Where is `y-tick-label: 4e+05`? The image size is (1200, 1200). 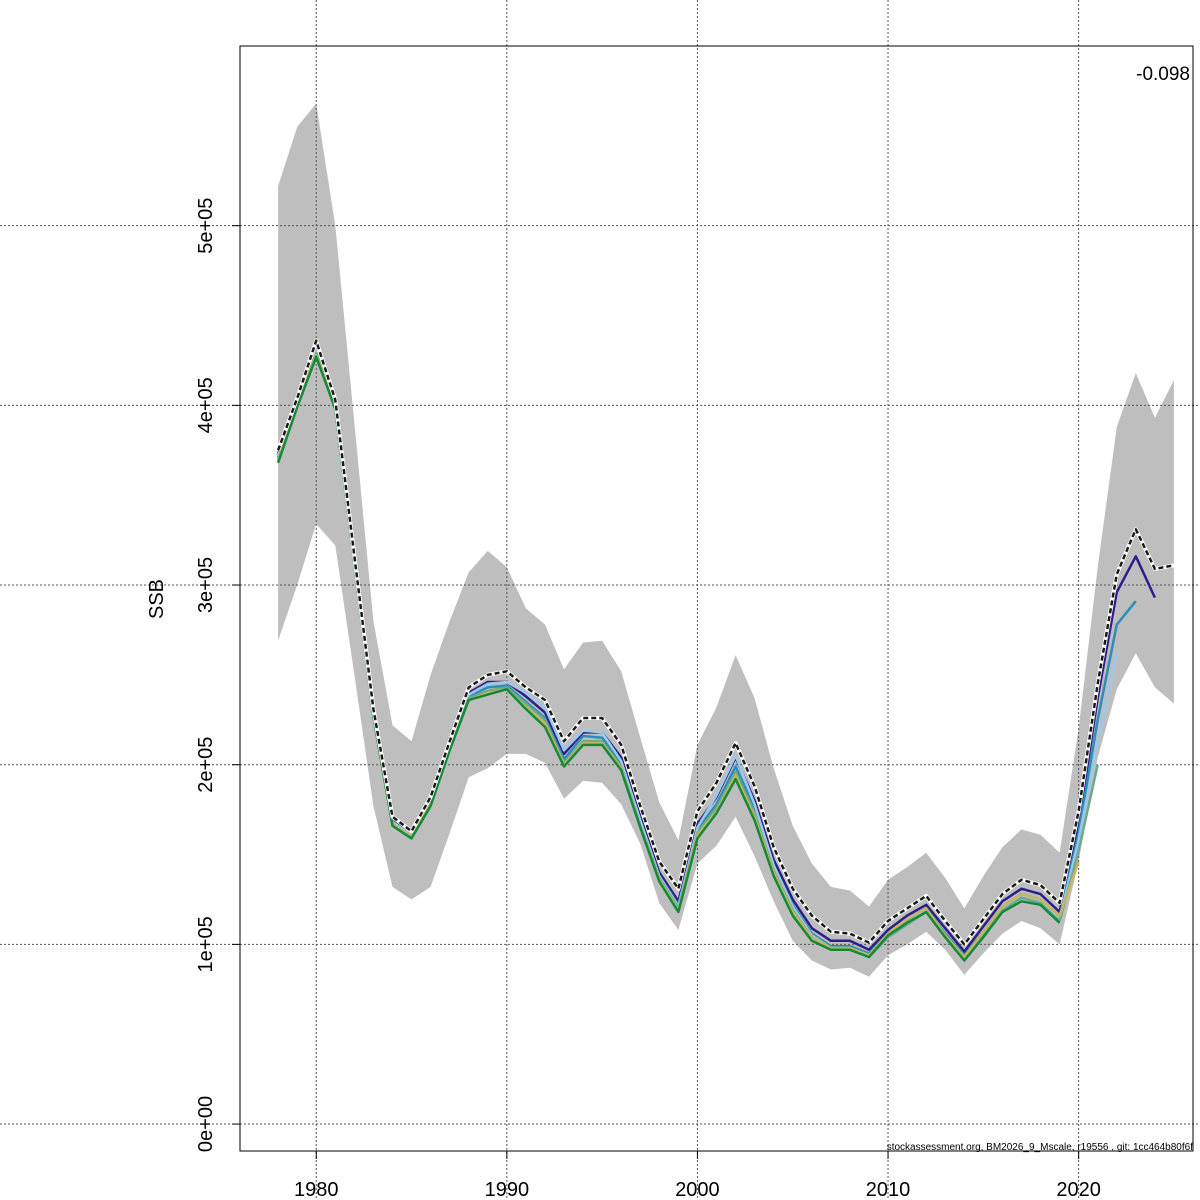 y-tick-label: 4e+05 is located at coordinates (206, 405).